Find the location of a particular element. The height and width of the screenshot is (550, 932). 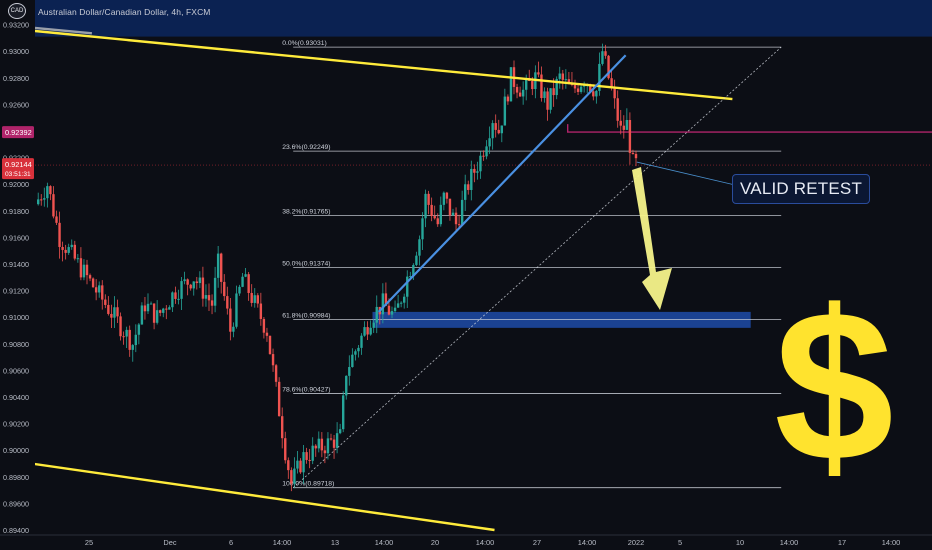

resistance-zone is located at coordinates (483, 18).